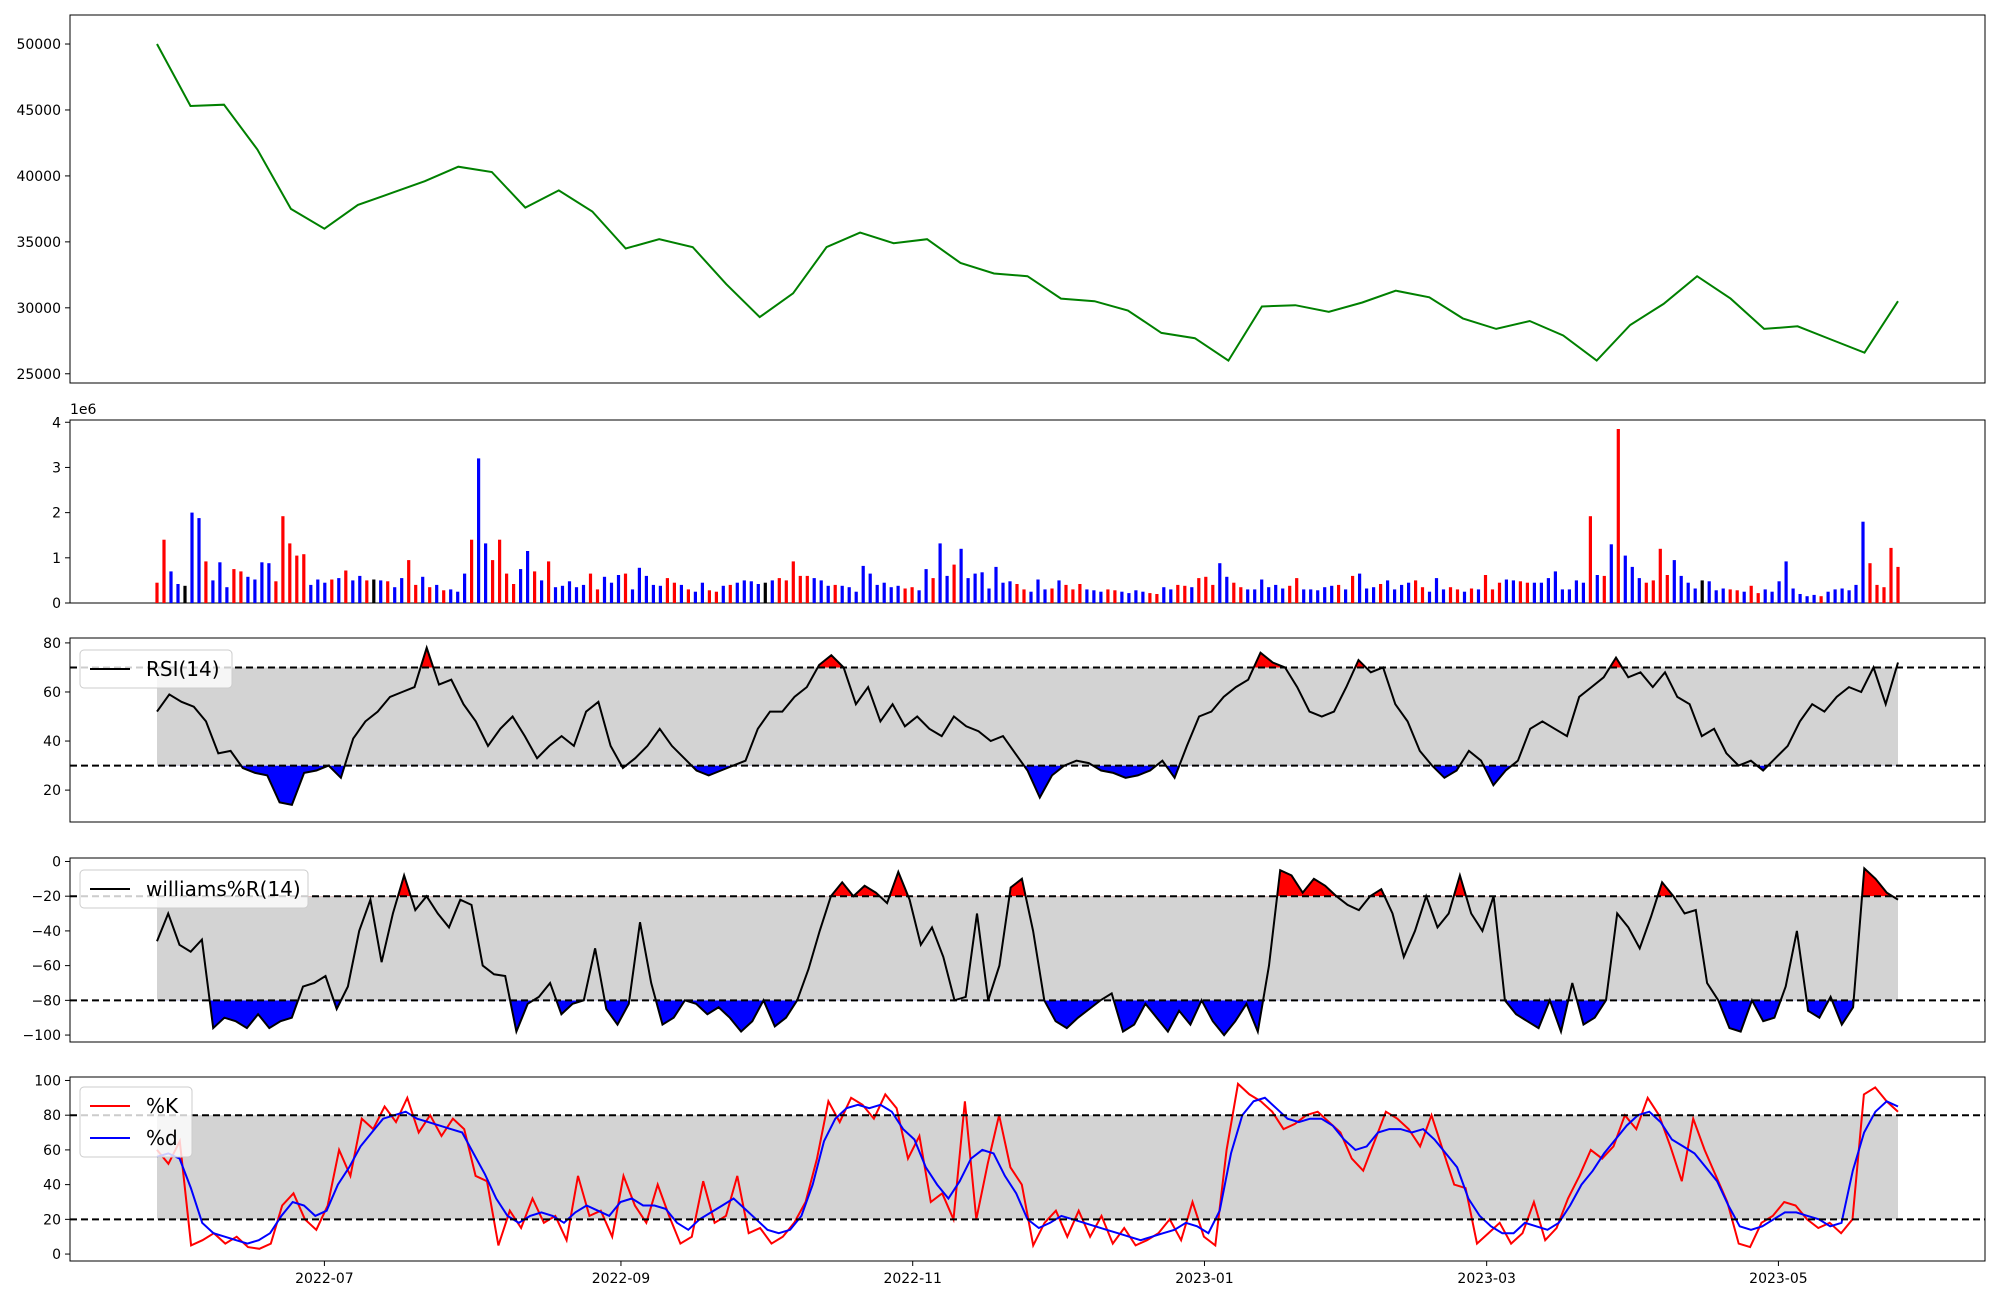  I want to click on williams-line, so click(1027, 951).